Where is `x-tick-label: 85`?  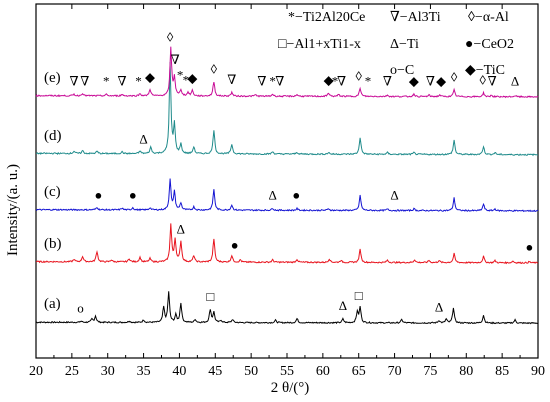 x-tick-label: 85 is located at coordinates (502, 371).